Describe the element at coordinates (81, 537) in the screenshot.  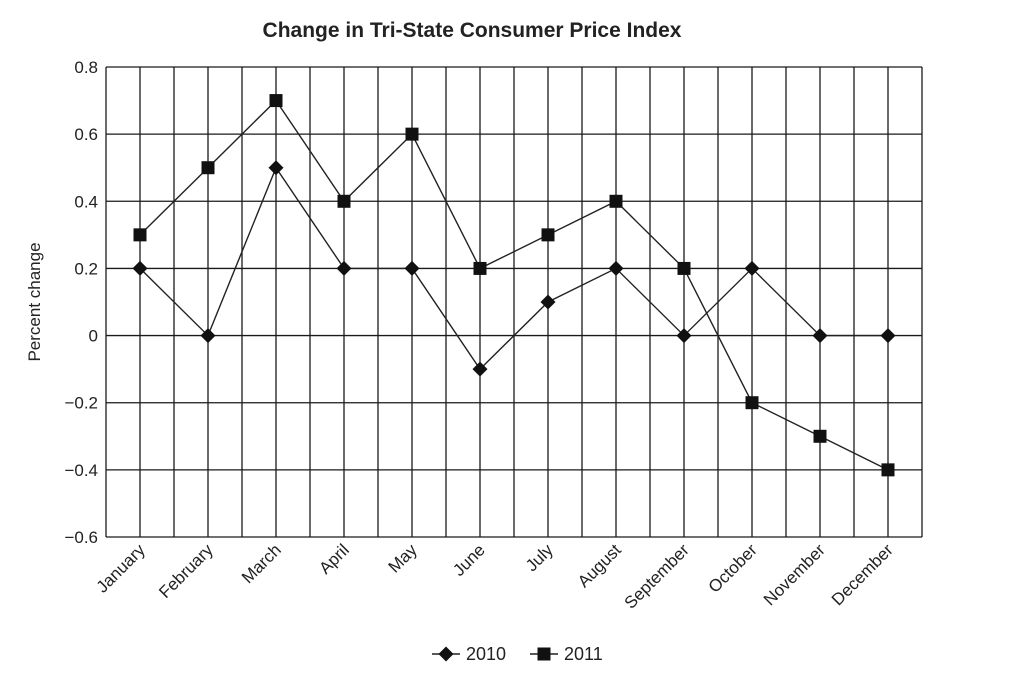
I see `y-tick-label: −0.6` at that location.